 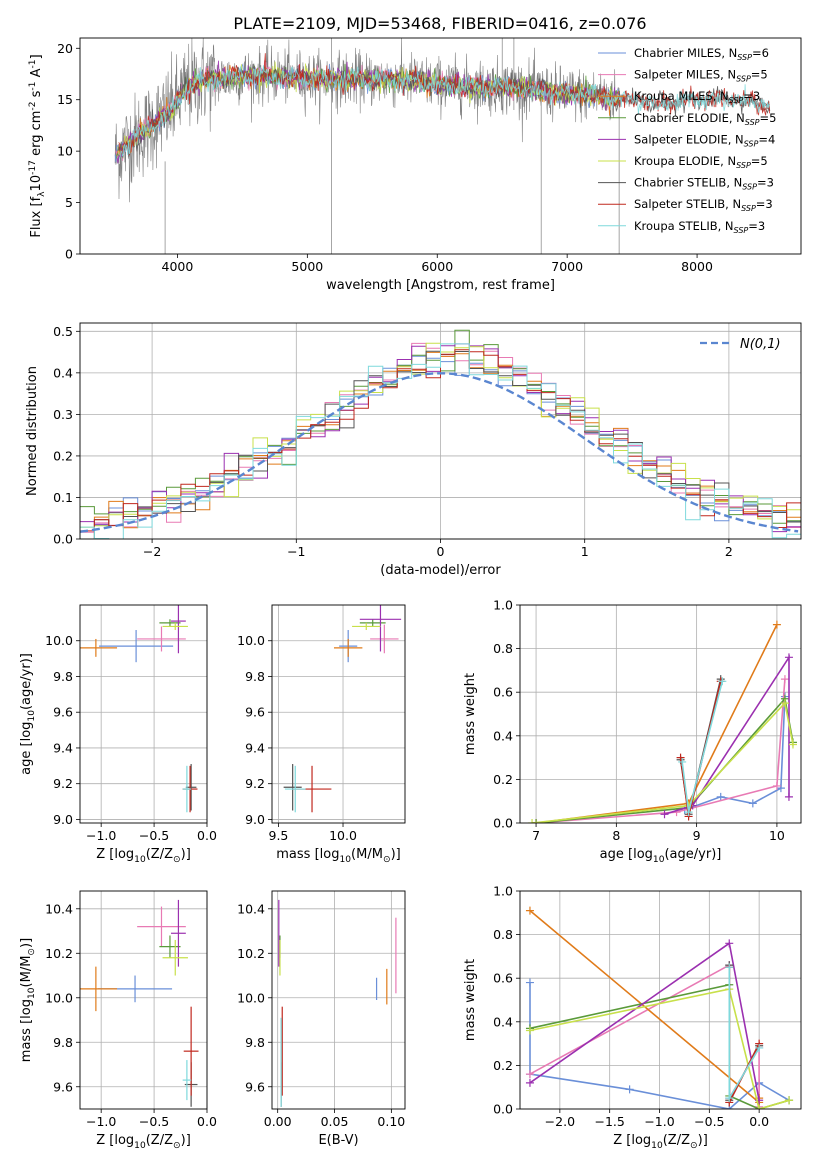 What do you see at coordinates (187, 1080) in the screenshot?
I see `errorbar-cyan` at bounding box center [187, 1080].